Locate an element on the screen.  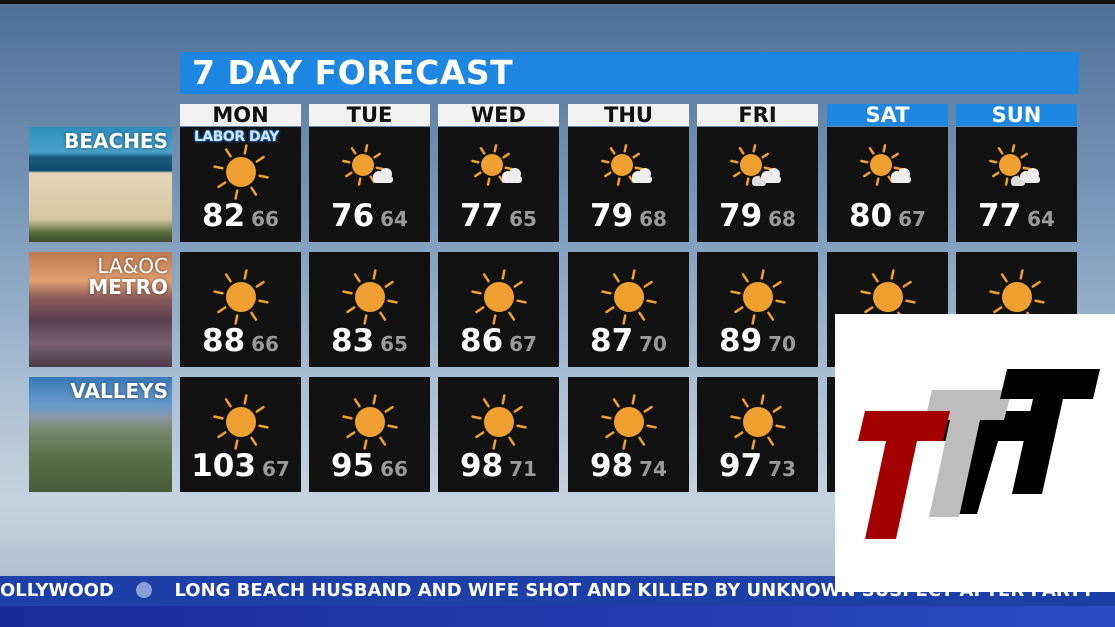
forecast-cell: 77 64 is located at coordinates (1016, 184).